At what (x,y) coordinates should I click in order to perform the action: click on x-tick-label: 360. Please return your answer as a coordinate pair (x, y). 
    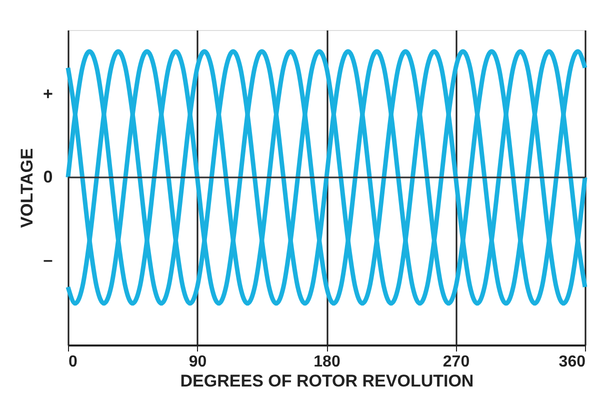
    Looking at the image, I should click on (572, 362).